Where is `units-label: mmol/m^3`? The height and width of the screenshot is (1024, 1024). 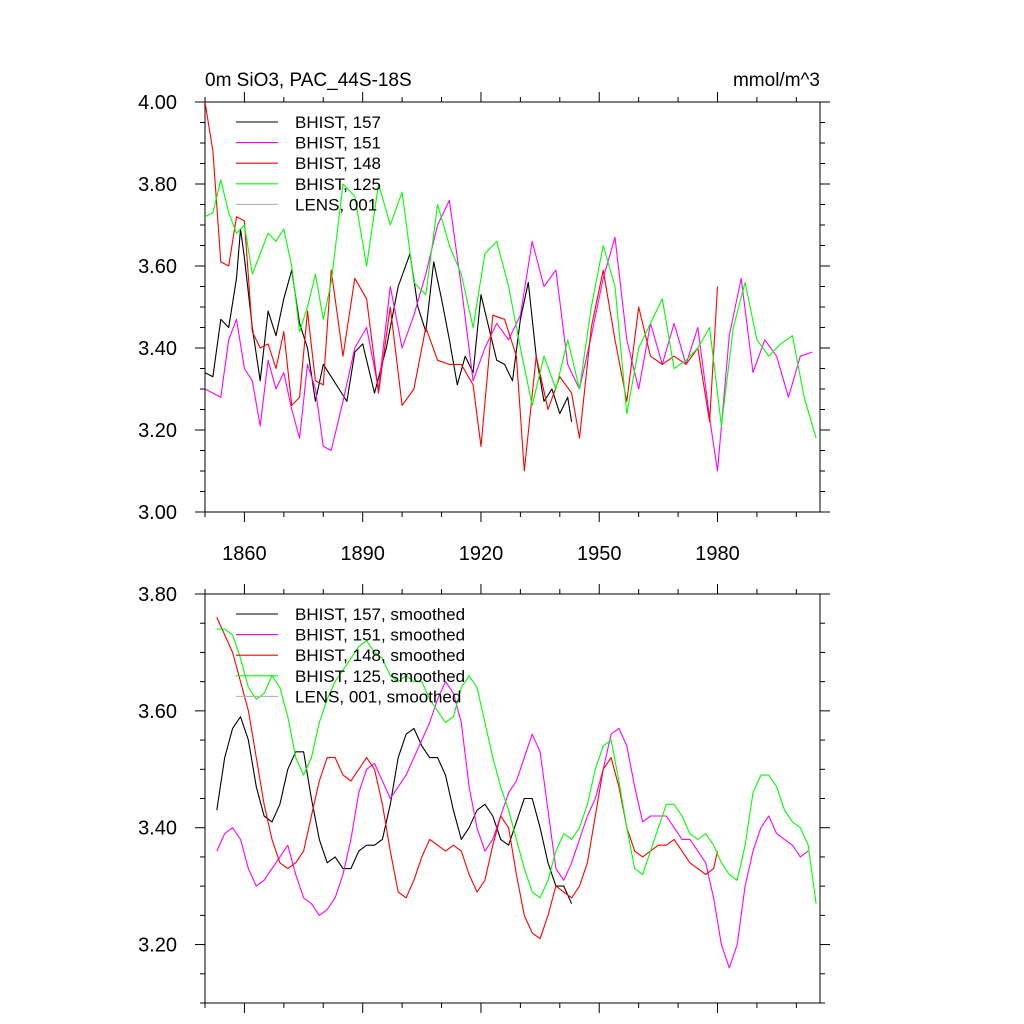 units-label: mmol/m^3 is located at coordinates (776, 80).